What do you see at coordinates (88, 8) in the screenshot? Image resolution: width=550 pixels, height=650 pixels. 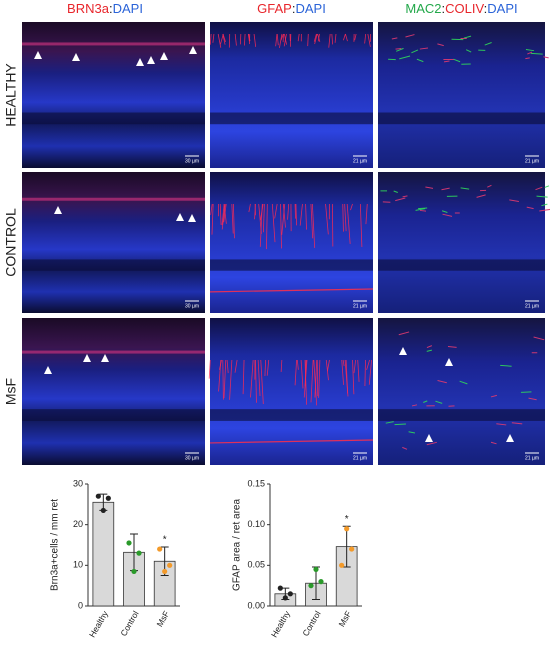 I see `header-part: BRN3a` at bounding box center [88, 8].